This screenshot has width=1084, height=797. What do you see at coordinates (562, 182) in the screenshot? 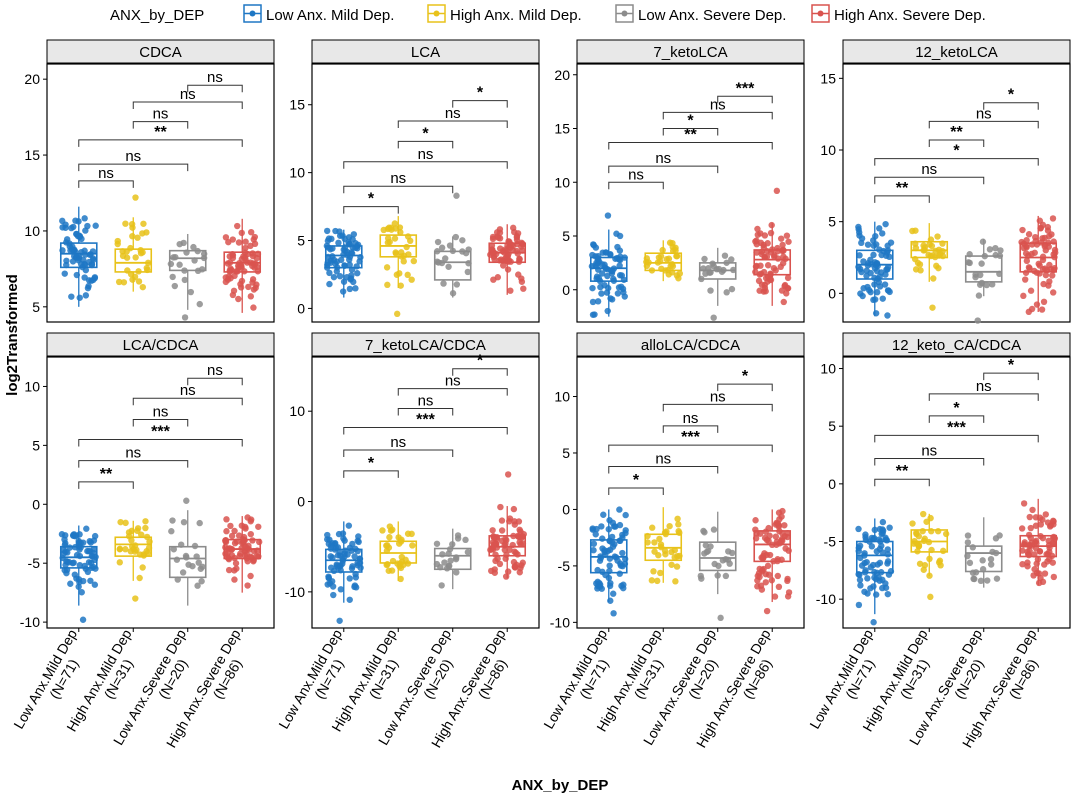
I see `y-tick-label: 10` at bounding box center [562, 182].